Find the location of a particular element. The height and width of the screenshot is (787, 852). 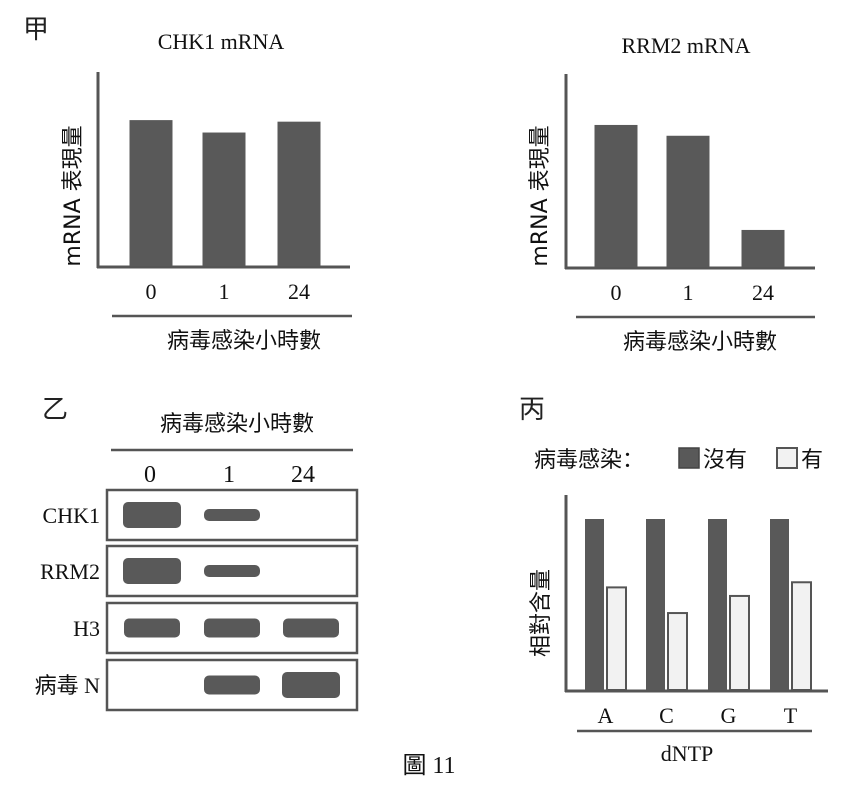

dntp-bar-c-no-infection is located at coordinates (655, 604).